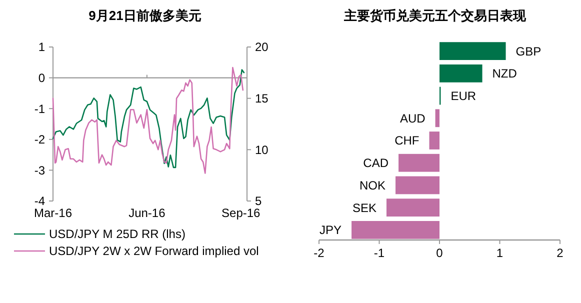 The width and height of the screenshot is (581, 303). Describe the element at coordinates (145, 15) in the screenshot. I see `chart-title: 9月21日前傲多美元` at that location.